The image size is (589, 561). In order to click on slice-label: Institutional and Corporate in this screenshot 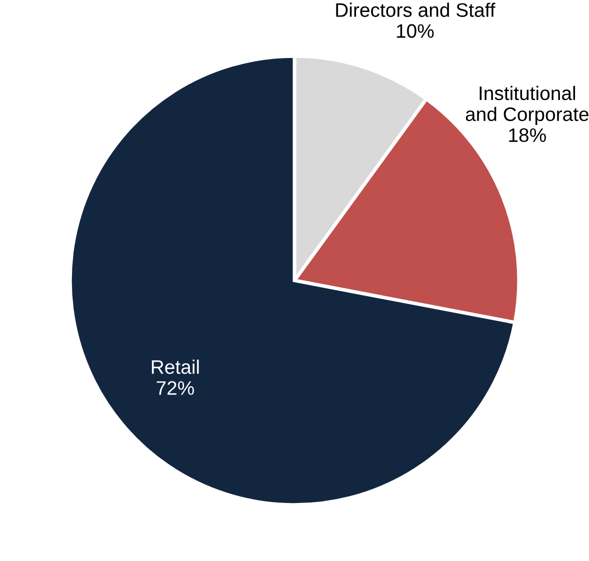, I will do `click(527, 105)`.